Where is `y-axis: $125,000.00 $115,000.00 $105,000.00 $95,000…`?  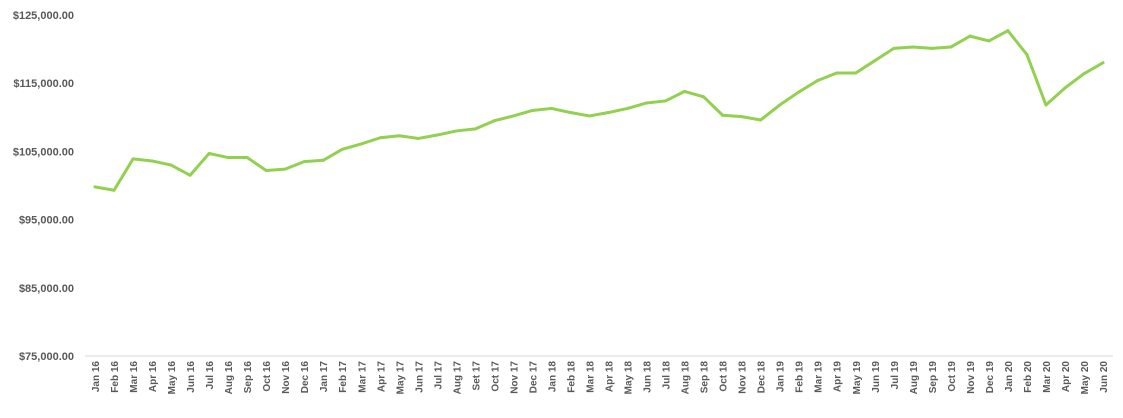 y-axis: $125,000.00 $115,000.00 $105,000.00 $95,000… is located at coordinates (43, 186).